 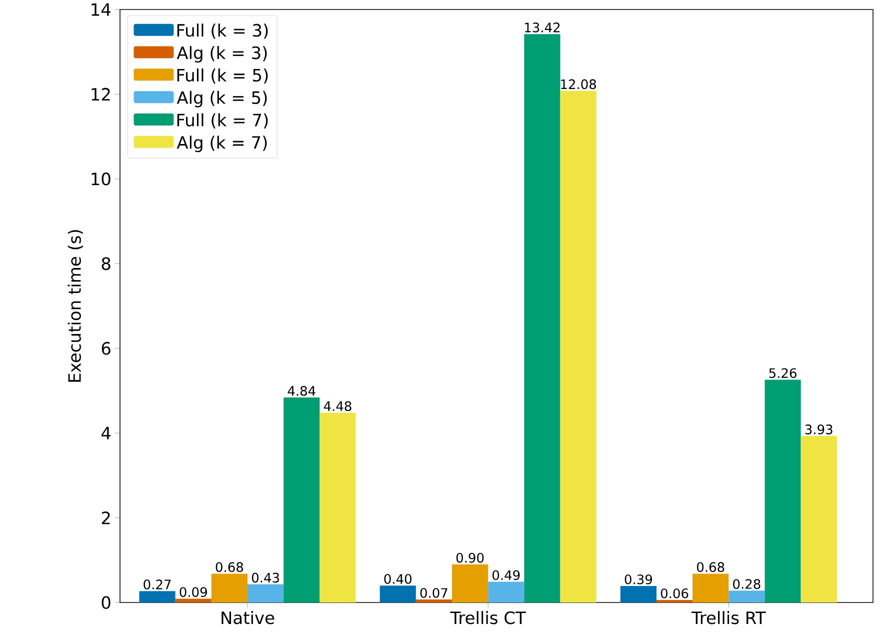 What do you see at coordinates (221, 54) in the screenshot?
I see `legend-label: Alg (k = 3)` at bounding box center [221, 54].